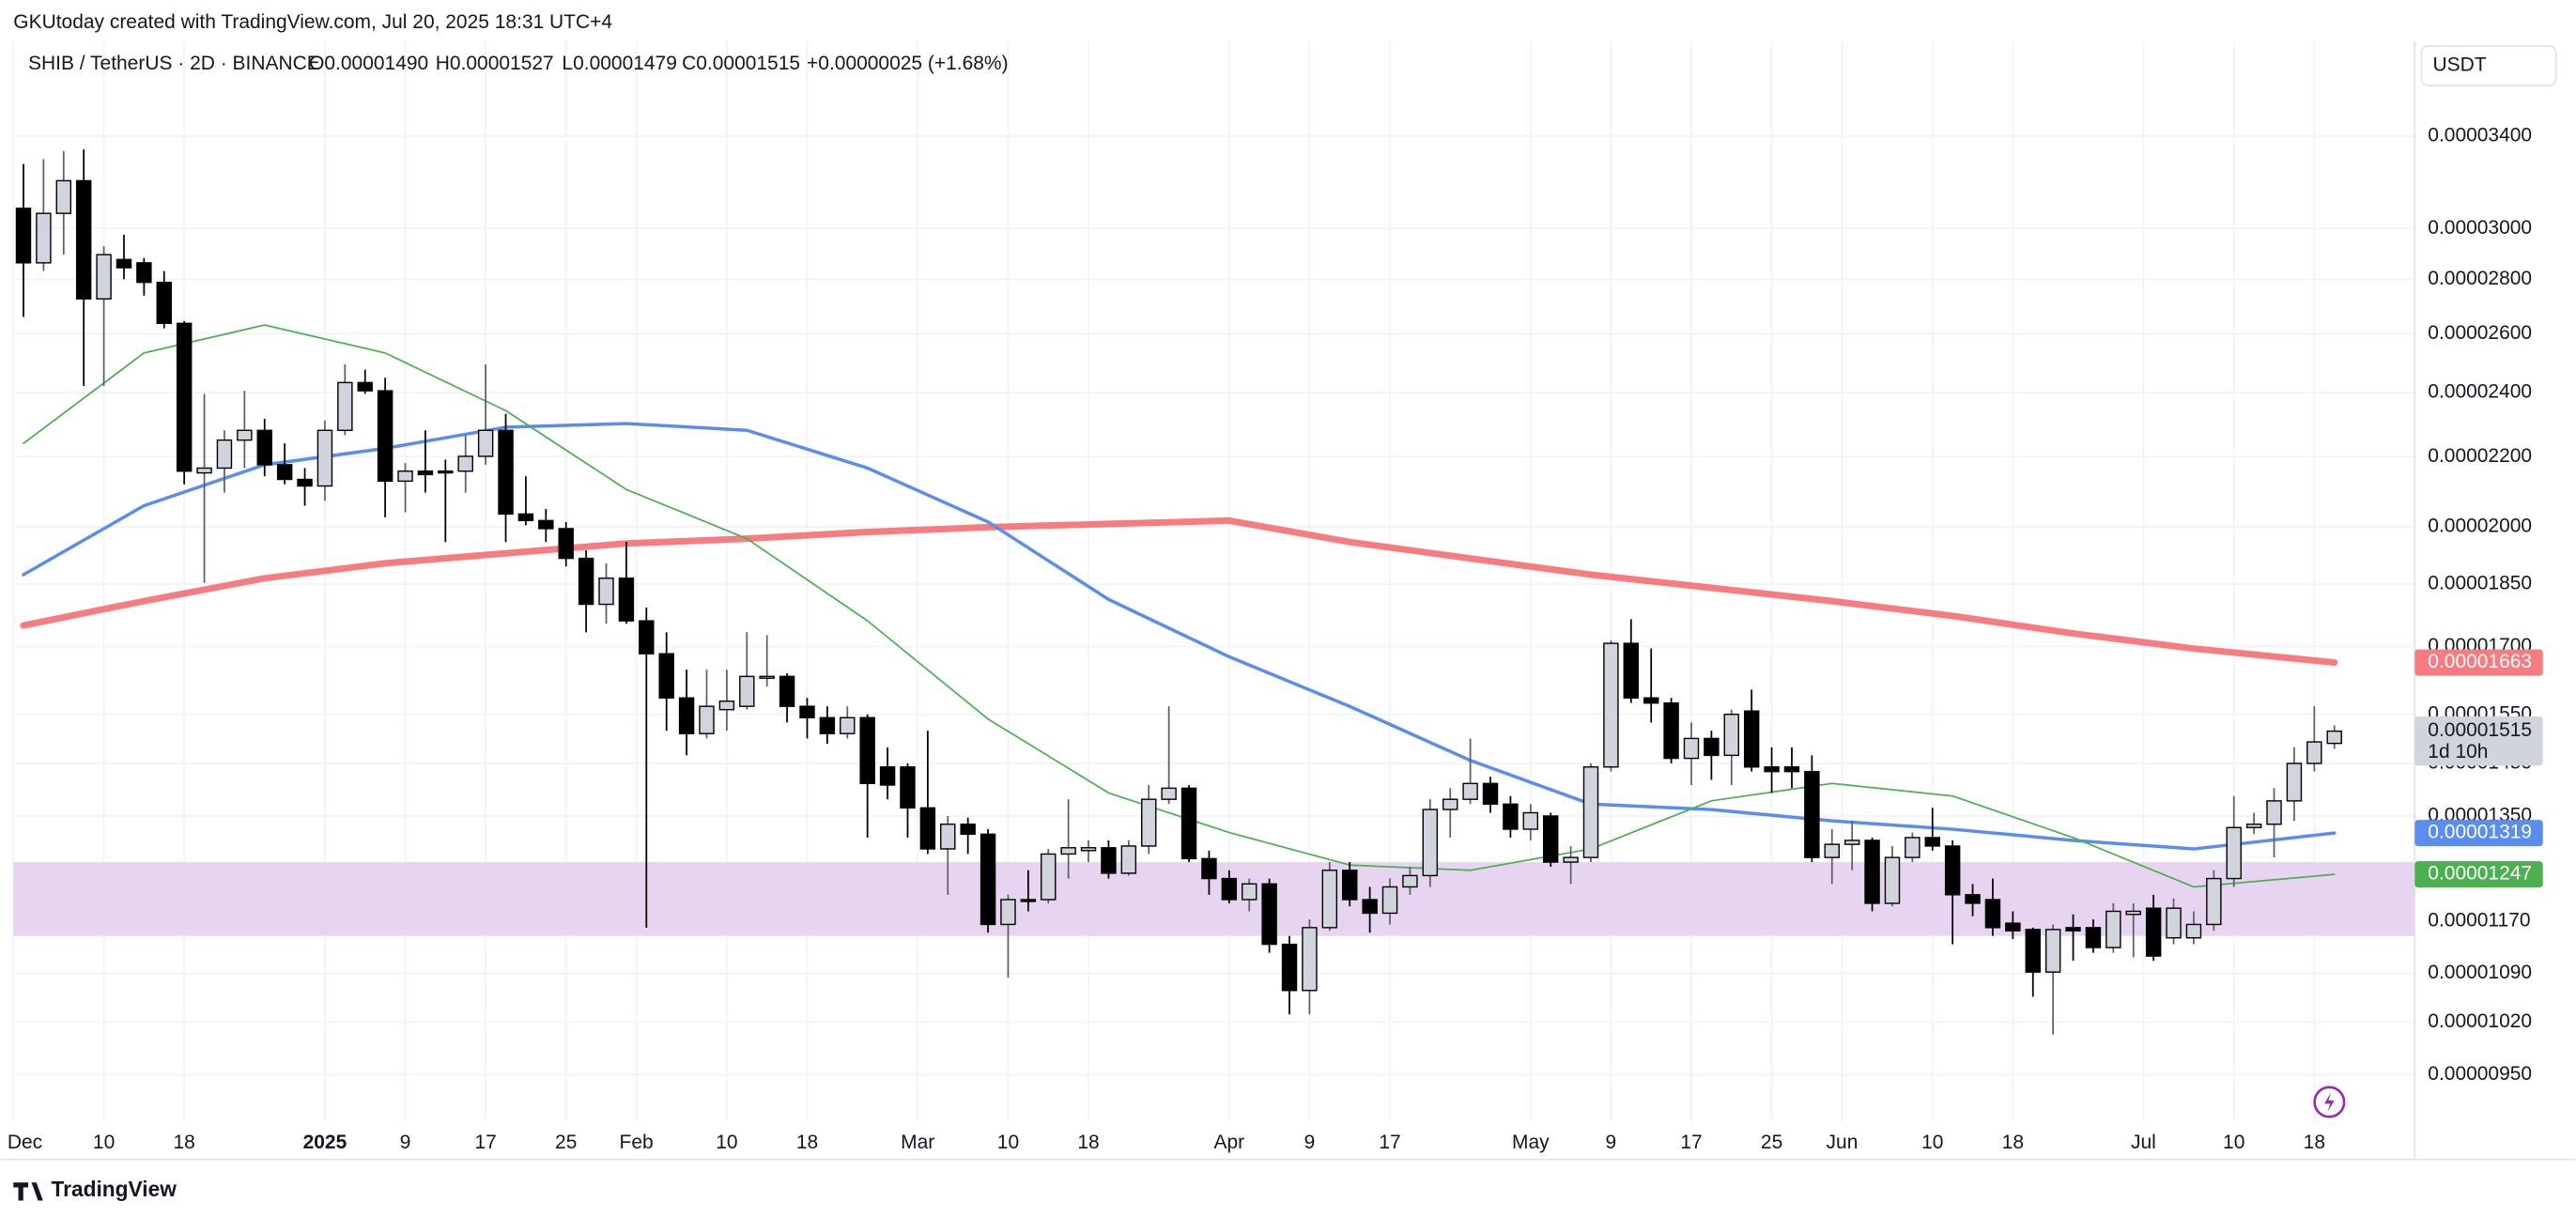  I want to click on currency-label: USDT, so click(2460, 65).